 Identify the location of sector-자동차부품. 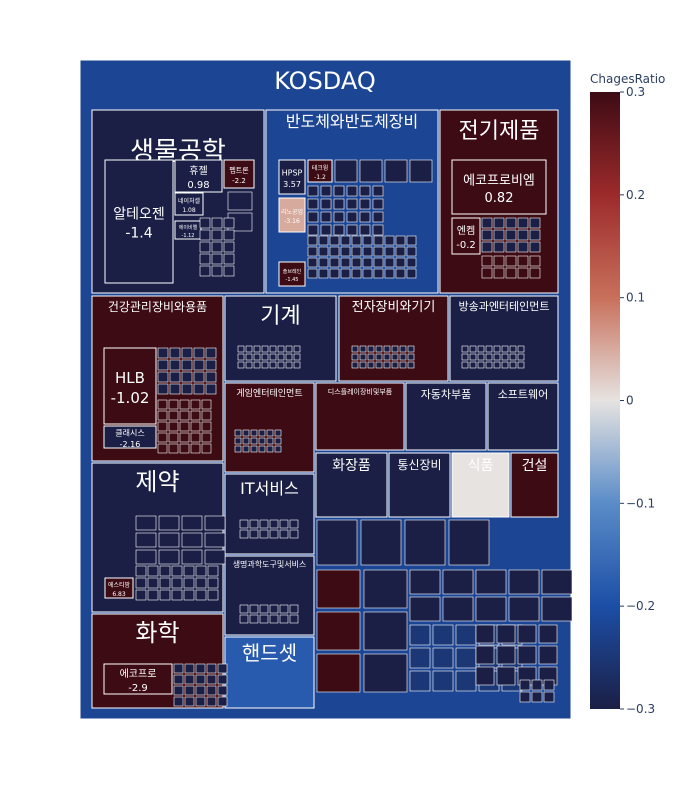
(446, 416).